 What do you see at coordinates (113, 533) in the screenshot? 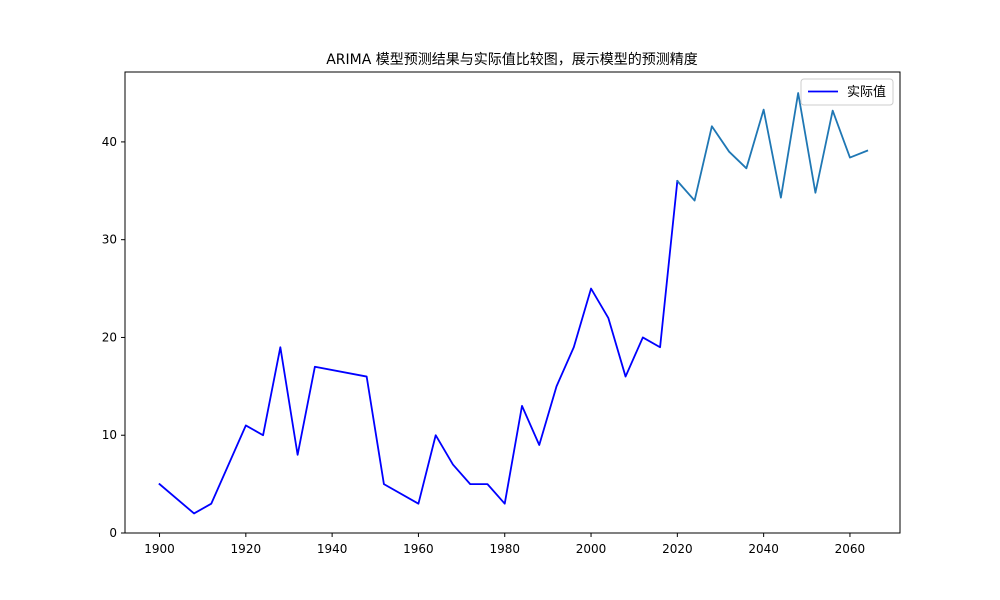
I see `y-tick-label: 0` at bounding box center [113, 533].